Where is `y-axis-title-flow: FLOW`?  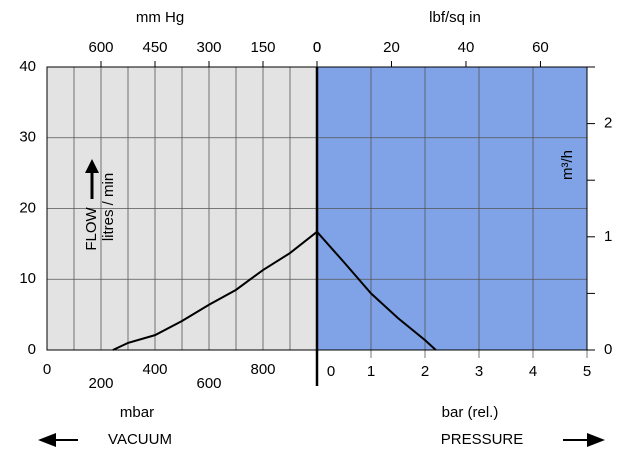
y-axis-title-flow: FLOW is located at coordinates (91, 228).